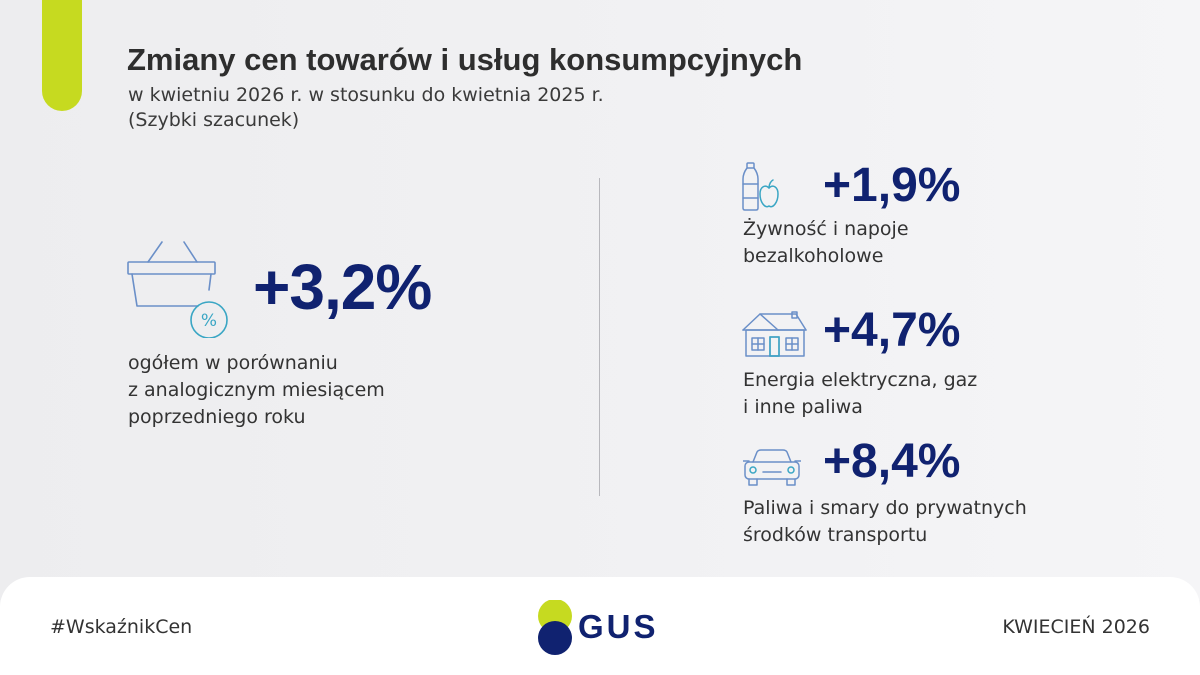 This screenshot has height=675, width=1200. I want to click on overall-desc-line-2: z analogicznym miesiącem, so click(256, 390).